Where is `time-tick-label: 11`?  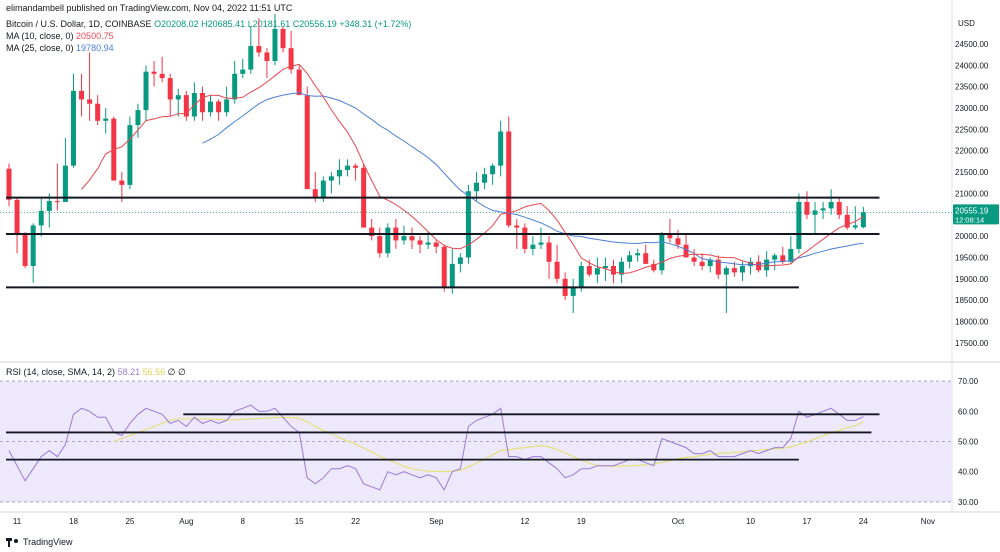
time-tick-label: 11 is located at coordinates (17, 521).